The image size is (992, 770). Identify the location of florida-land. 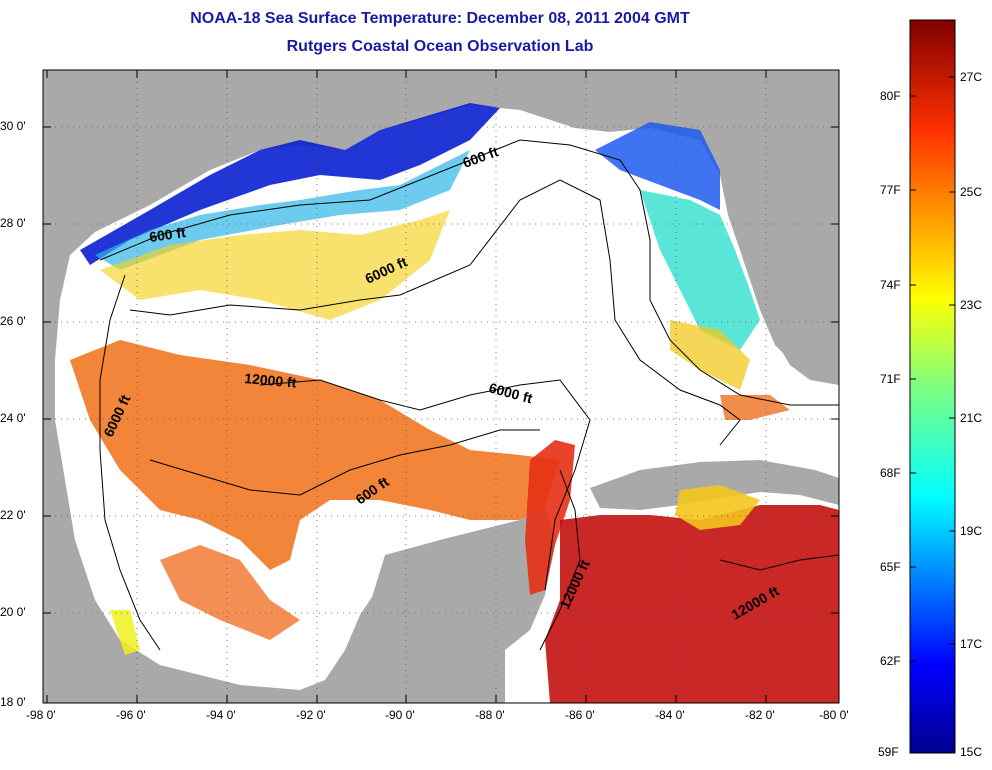
(769, 236).